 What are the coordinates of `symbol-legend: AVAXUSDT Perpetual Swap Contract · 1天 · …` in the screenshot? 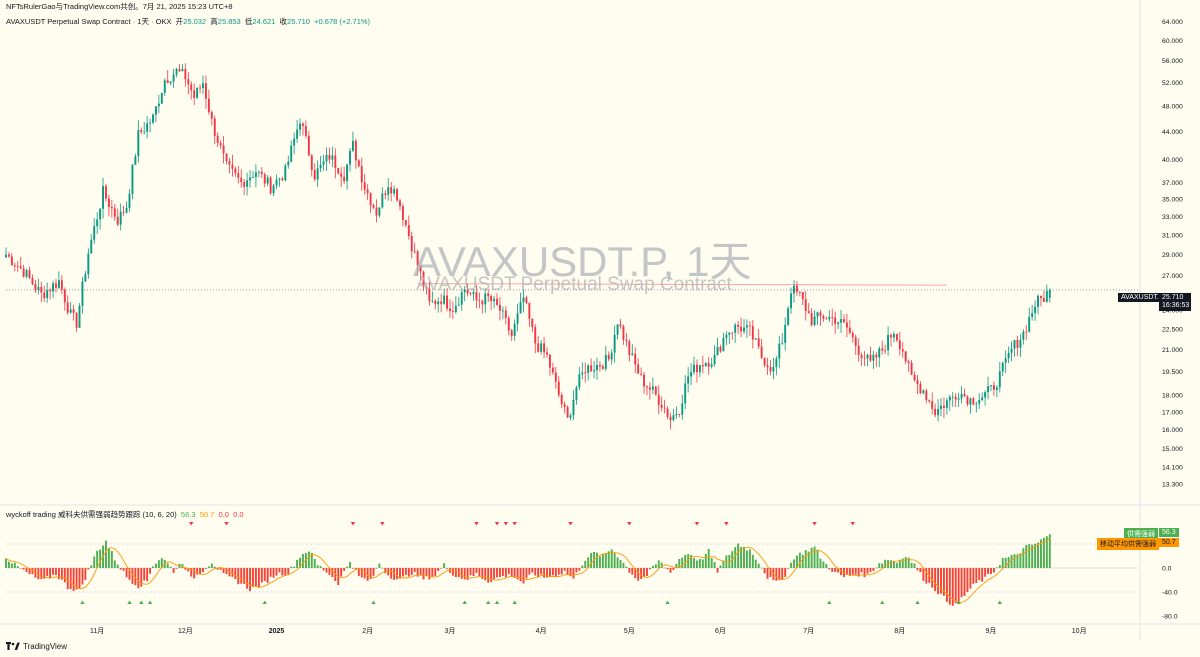 It's located at (188, 21).